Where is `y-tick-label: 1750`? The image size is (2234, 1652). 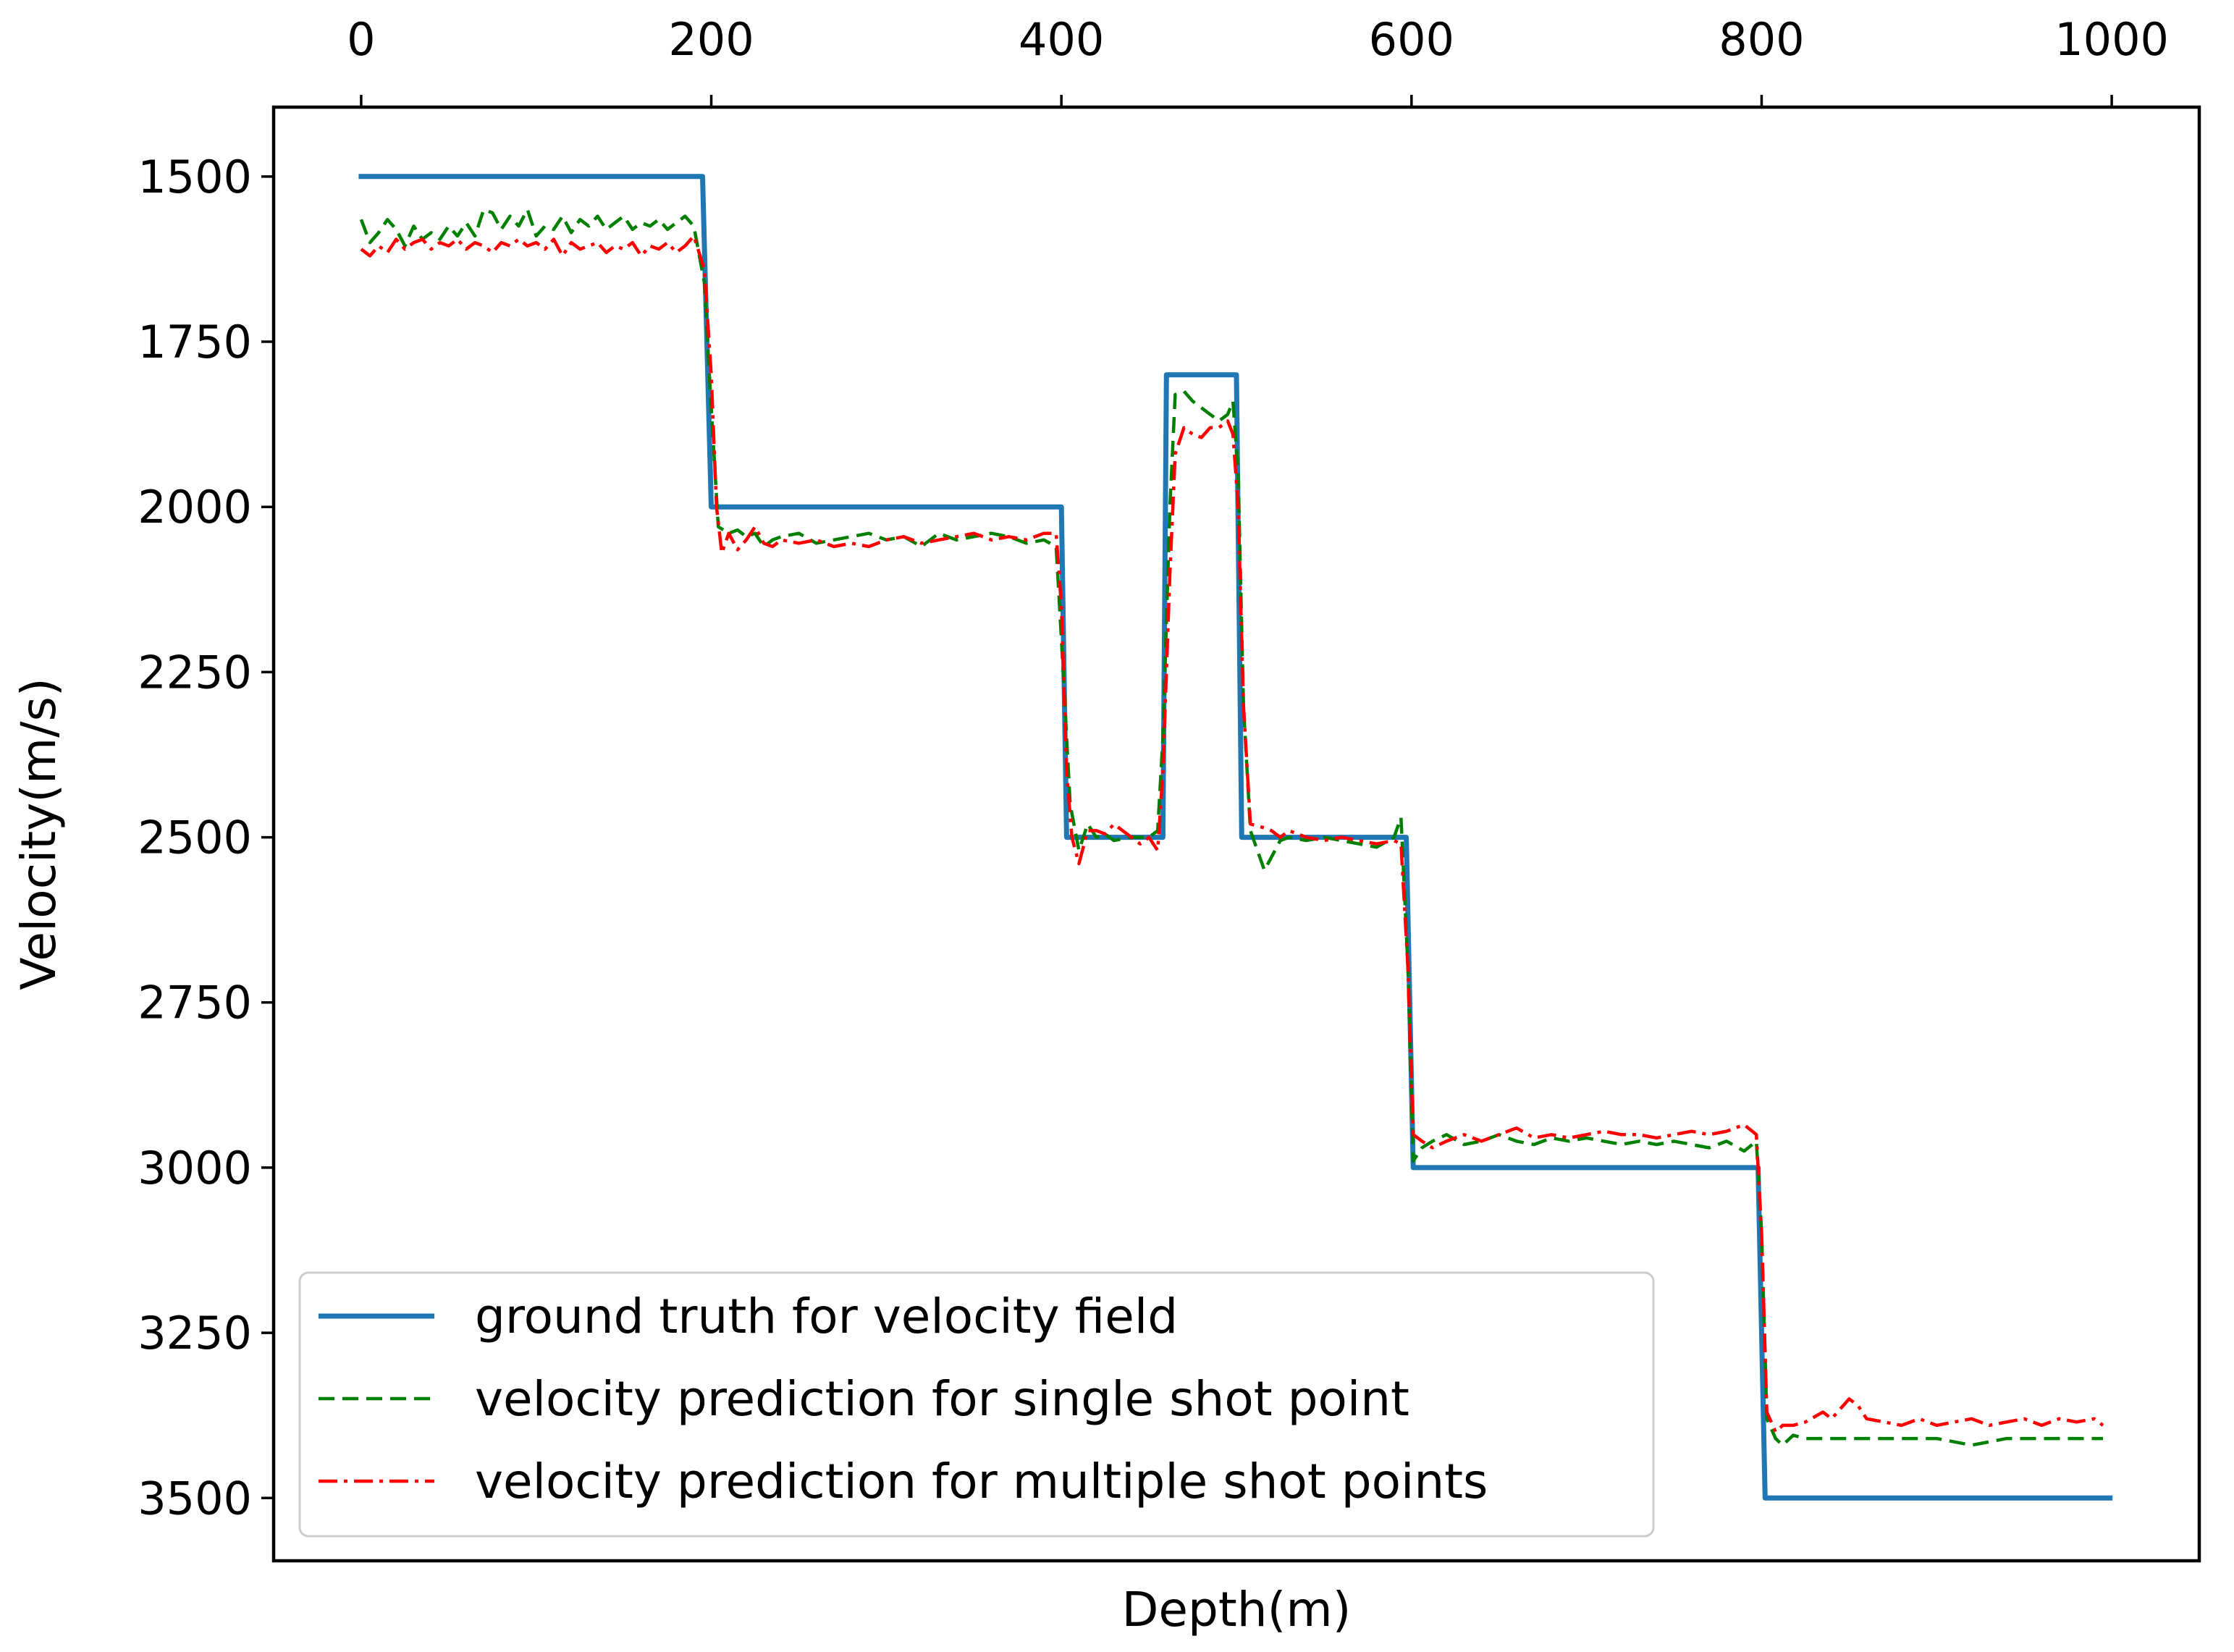
y-tick-label: 1750 is located at coordinates (195, 342).